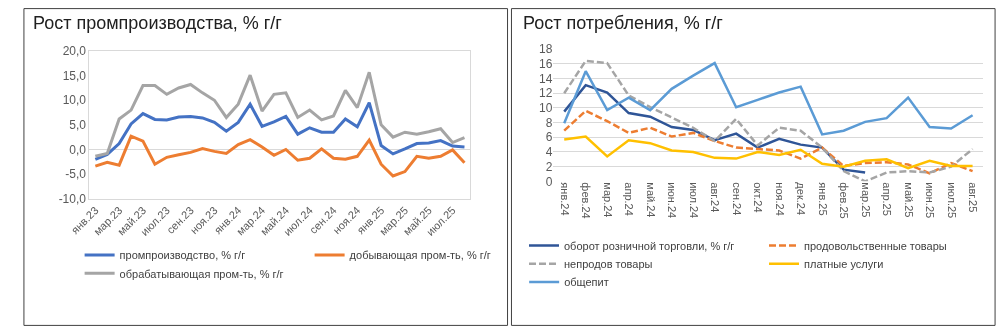 The width and height of the screenshot is (1004, 334). What do you see at coordinates (672, 200) in the screenshot?
I see `x-tick-label: июн.24` at bounding box center [672, 200].